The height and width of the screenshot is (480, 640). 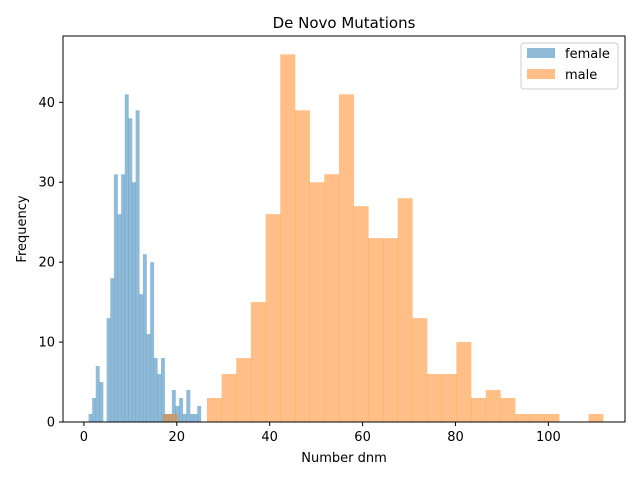 What do you see at coordinates (344, 458) in the screenshot?
I see `x-axis-label: Number dnm` at bounding box center [344, 458].